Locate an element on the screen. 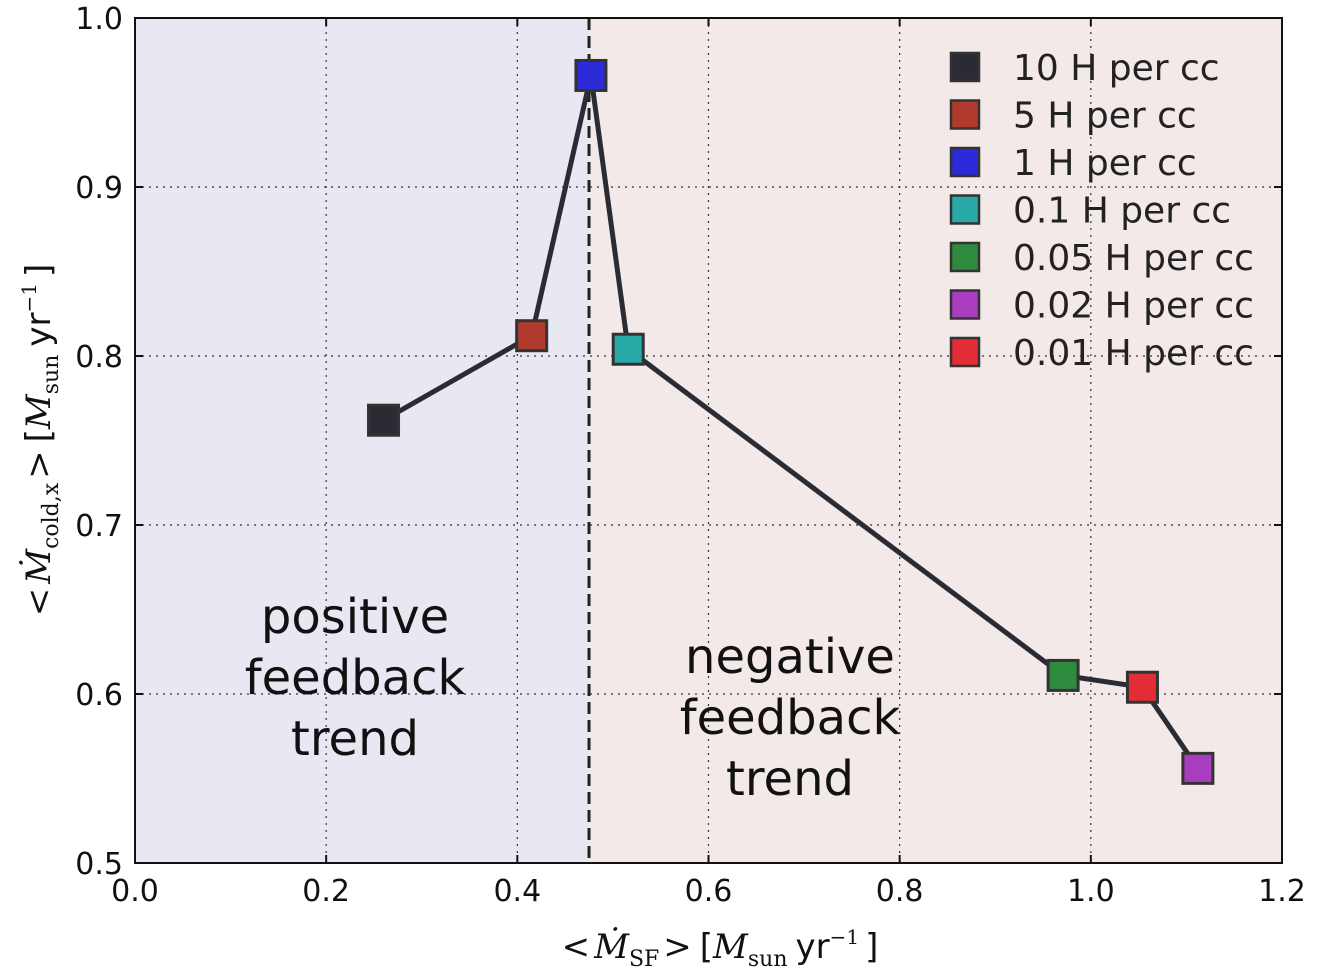 The height and width of the screenshot is (973, 1320). y-tick-label: 0.7 is located at coordinates (99, 526).